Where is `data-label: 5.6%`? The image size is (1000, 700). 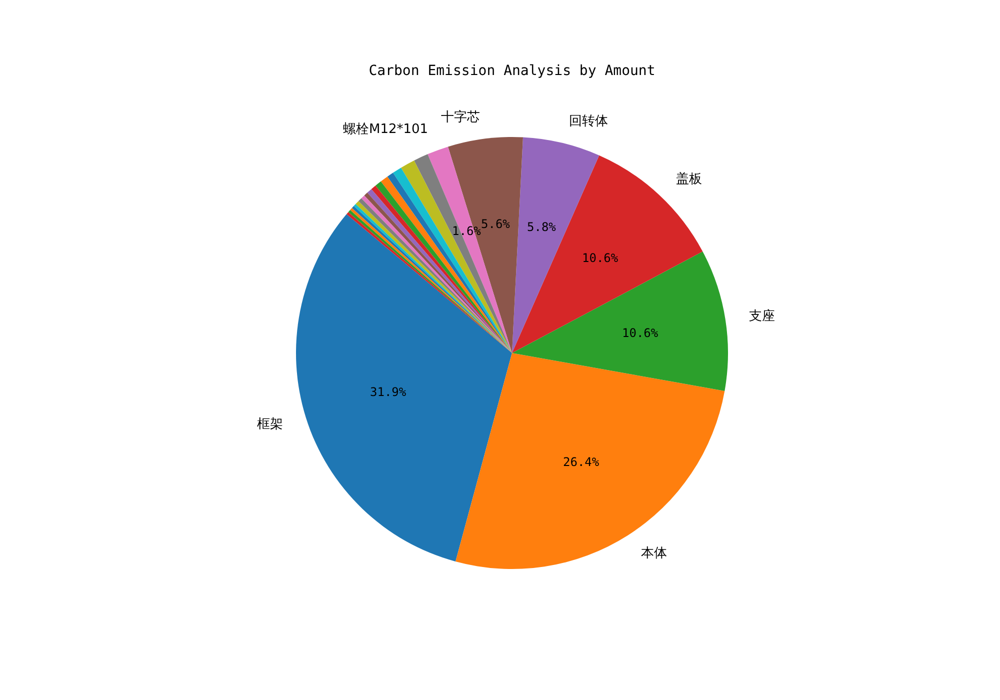
data-label: 5.6% is located at coordinates (496, 224).